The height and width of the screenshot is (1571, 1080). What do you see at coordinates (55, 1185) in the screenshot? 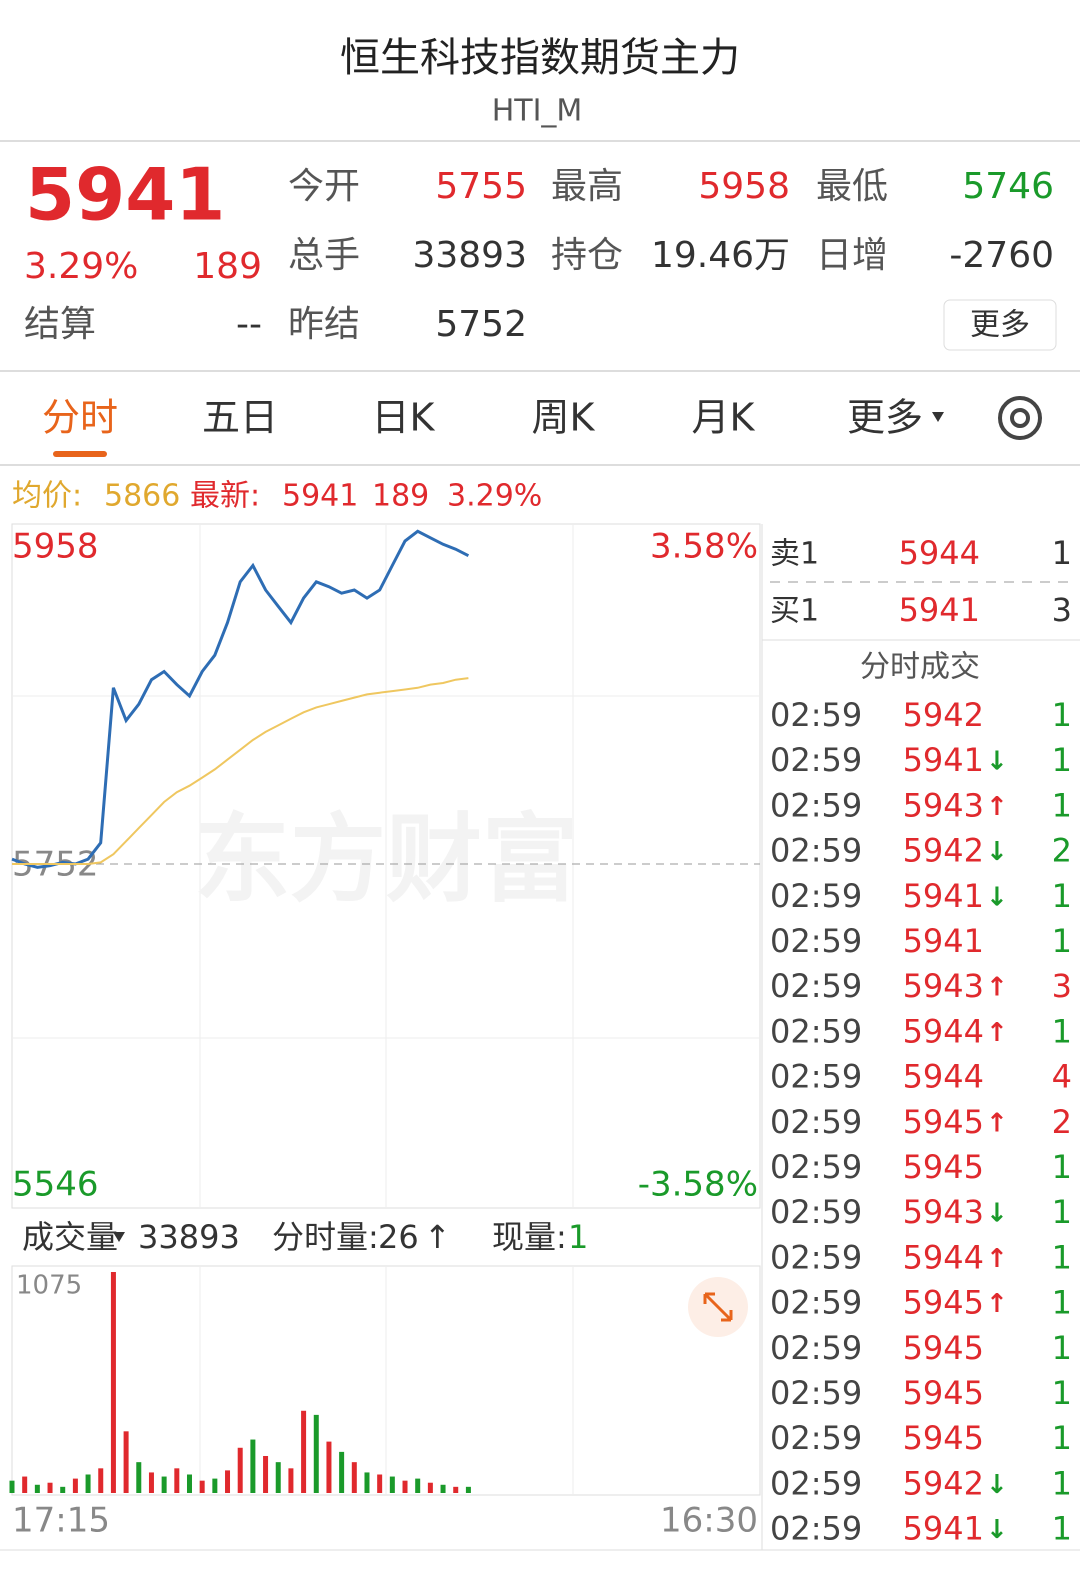
I see `y-tick-label: 5546` at bounding box center [55, 1185].